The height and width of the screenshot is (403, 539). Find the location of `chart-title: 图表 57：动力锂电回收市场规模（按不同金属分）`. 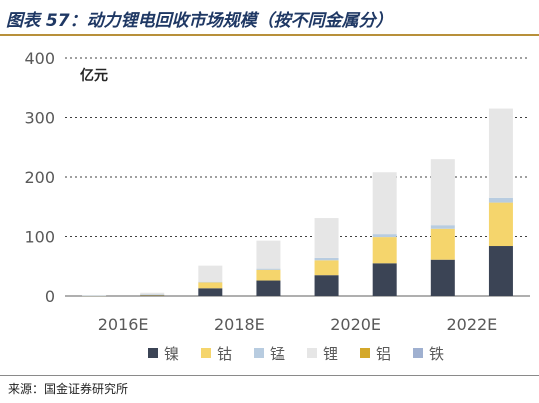

chart-title: 图表 57：动力锂电回收市场规模（按不同金属分） is located at coordinates (199, 21).